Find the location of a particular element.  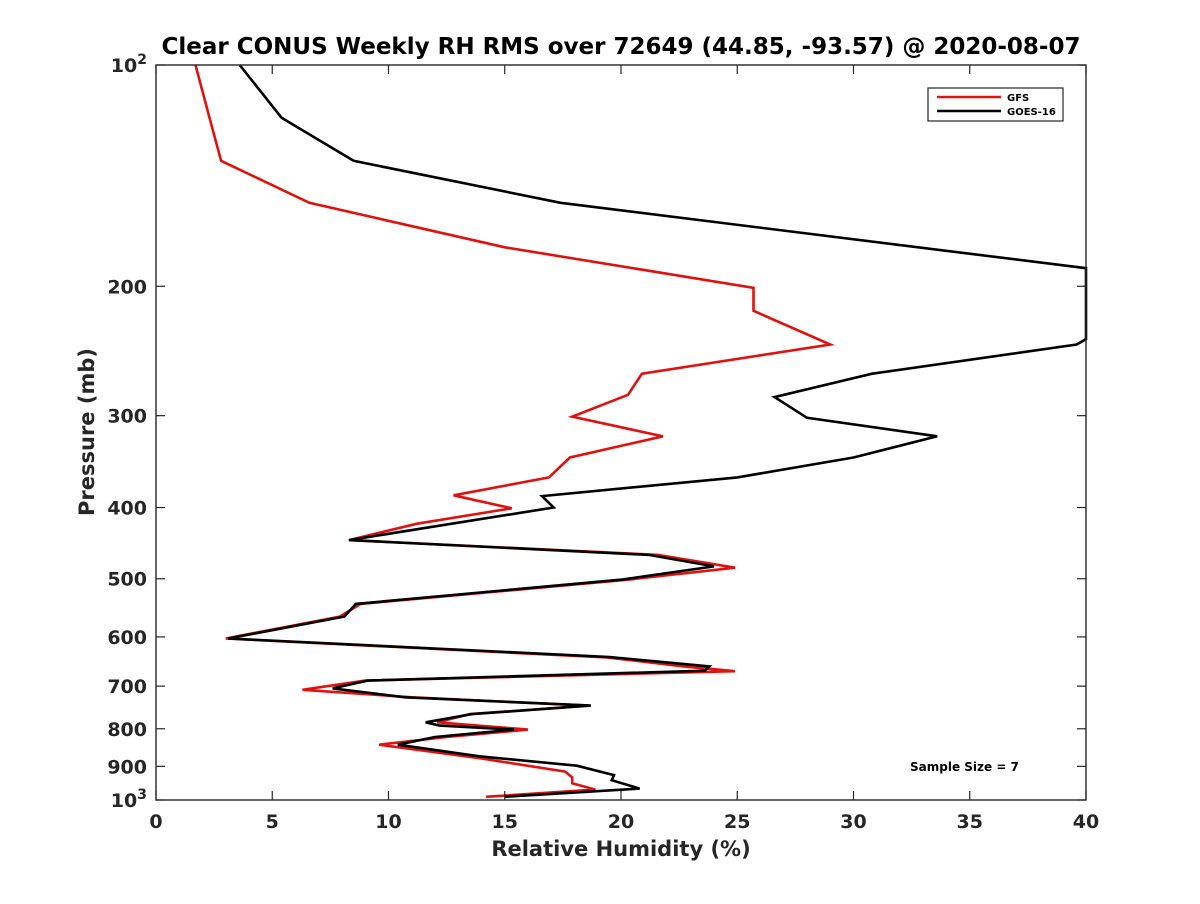

y-tick-label: 300 is located at coordinates (127, 417).